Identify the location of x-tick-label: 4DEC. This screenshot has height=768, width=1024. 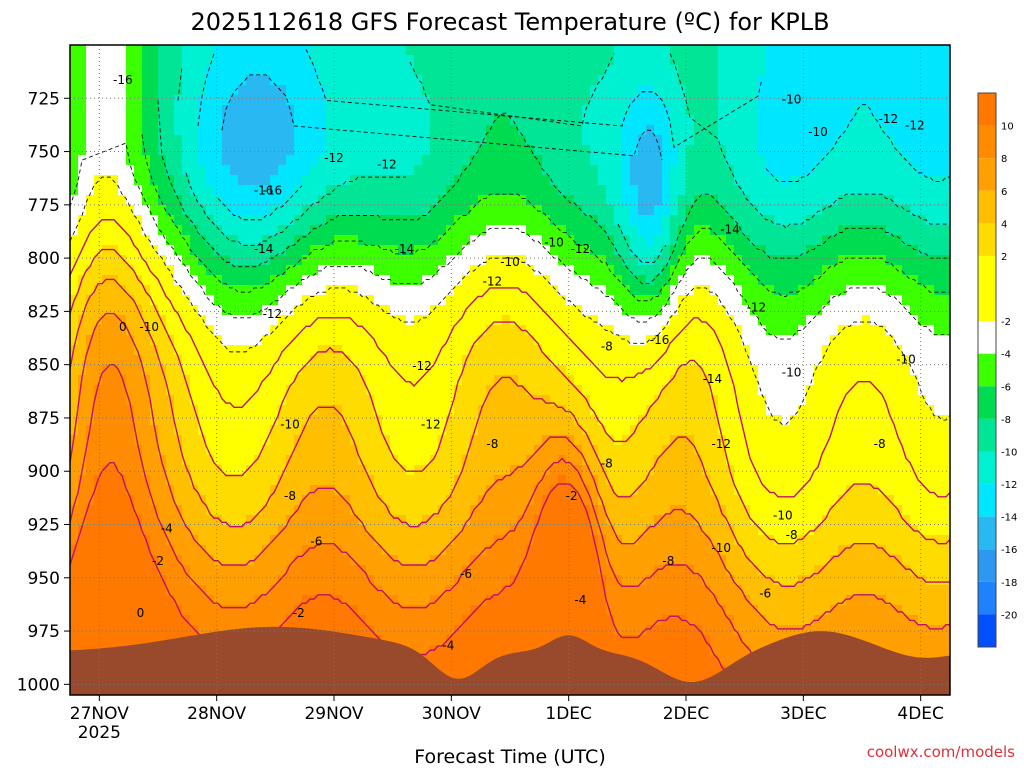
(920, 714).